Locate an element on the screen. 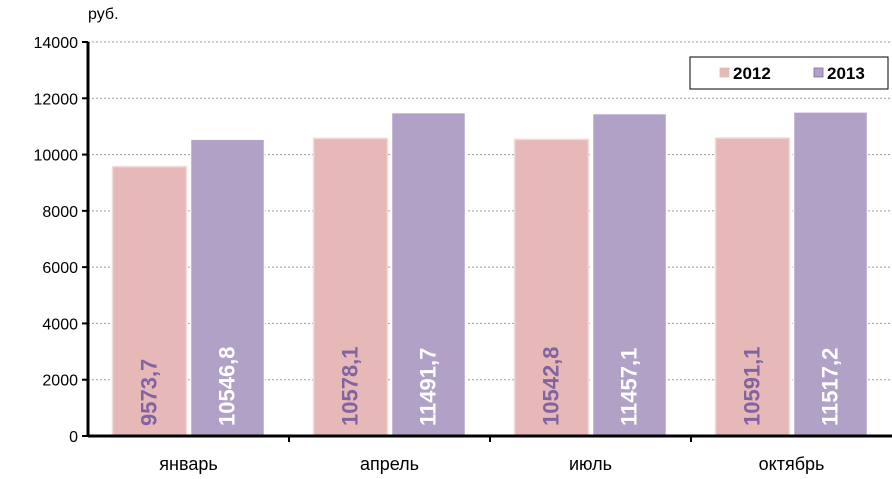  data-label-2012: 10542,8 is located at coordinates (551, 386).